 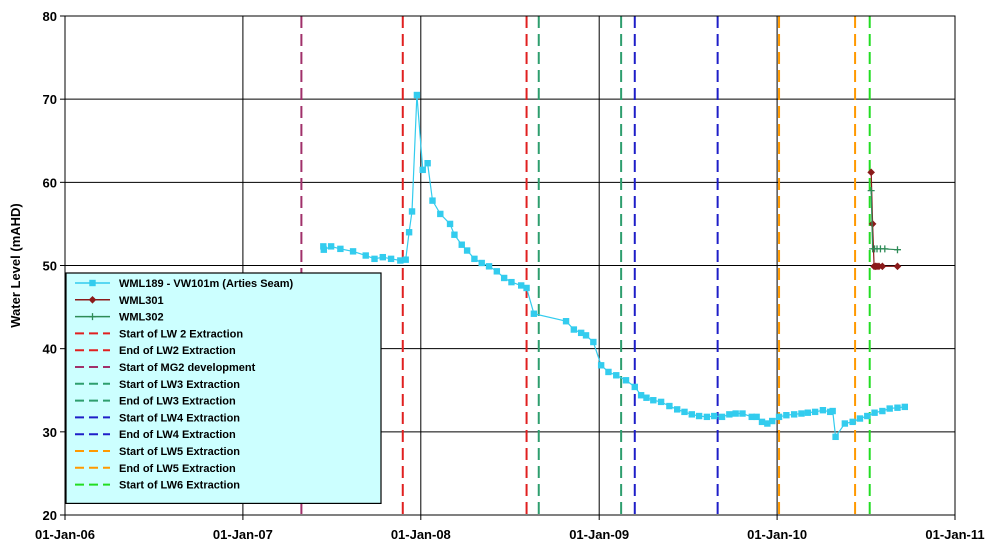 I want to click on x-tick-label: 01-Jan-10, so click(x=777, y=534).